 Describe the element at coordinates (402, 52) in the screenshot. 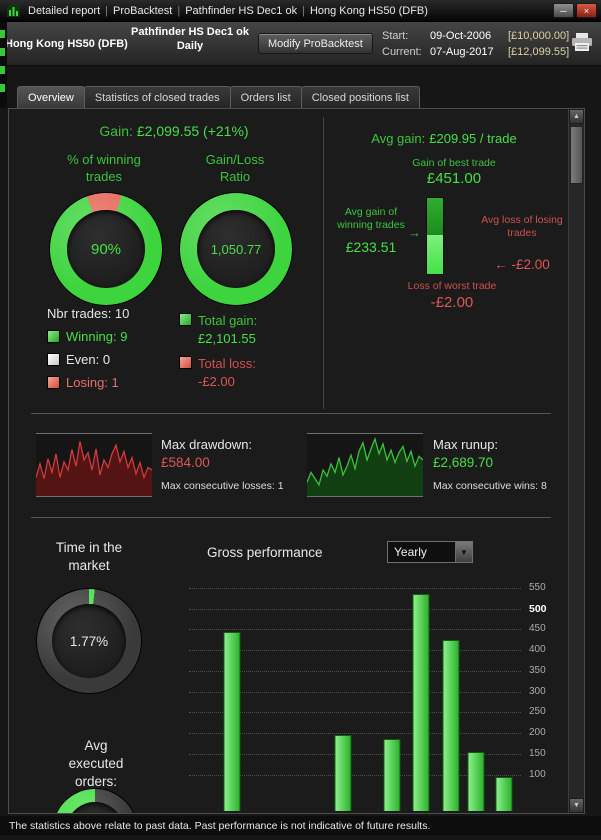

I see `current-label: Current:` at that location.